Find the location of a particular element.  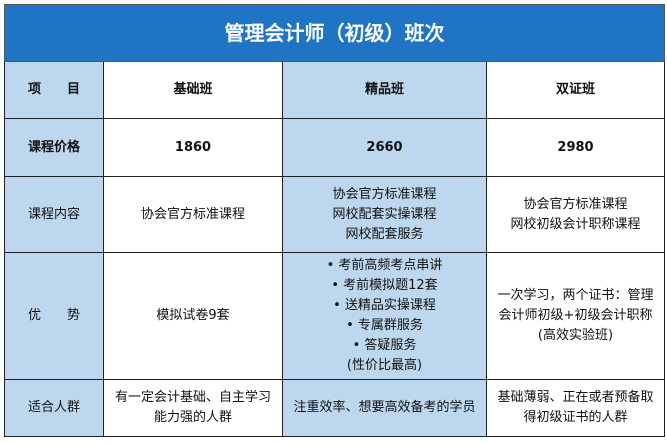

cell-line: 网校配套服务 is located at coordinates (384, 234).